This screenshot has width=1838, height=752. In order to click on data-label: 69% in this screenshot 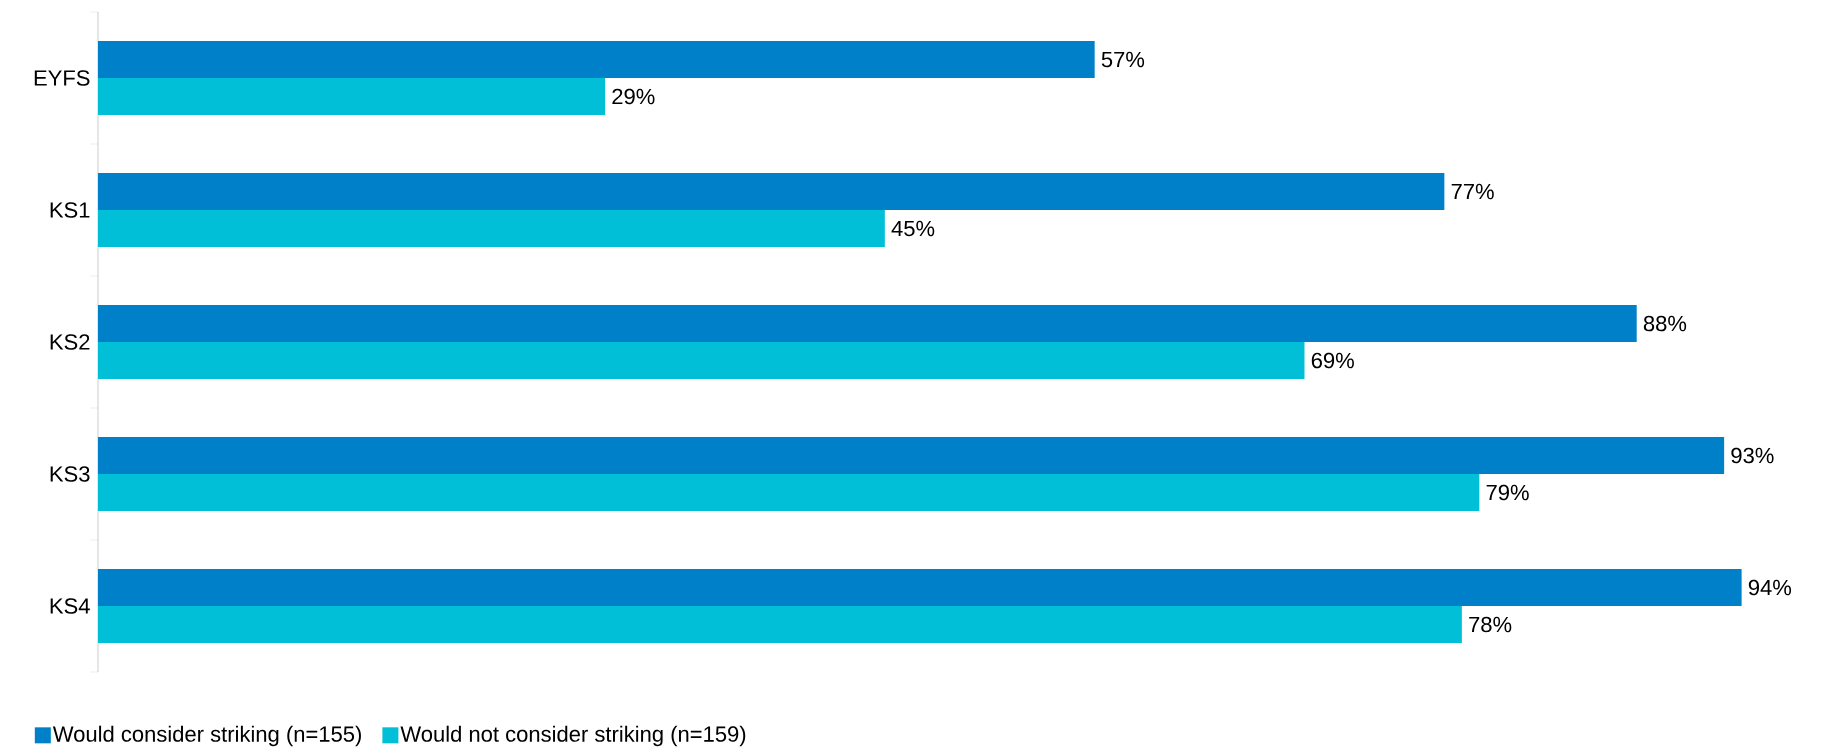, I will do `click(1332, 360)`.